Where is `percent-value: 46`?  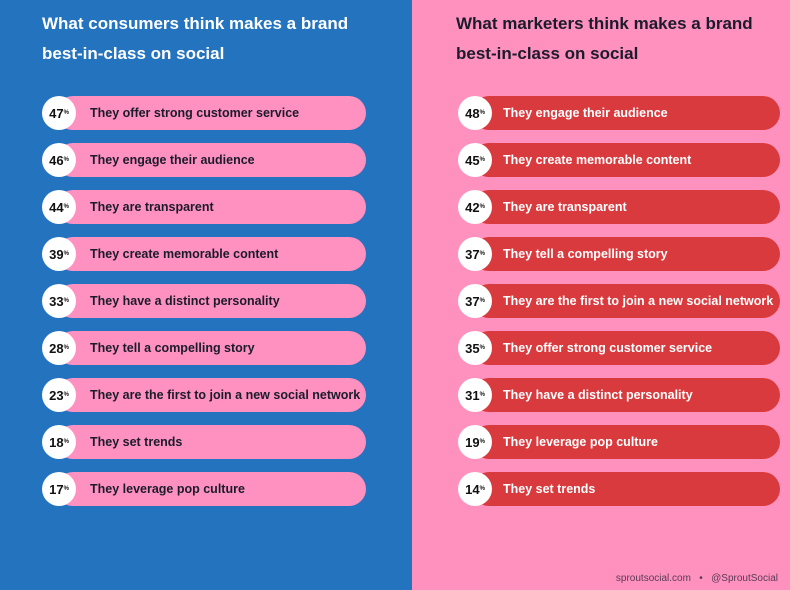
percent-value: 46 is located at coordinates (56, 160).